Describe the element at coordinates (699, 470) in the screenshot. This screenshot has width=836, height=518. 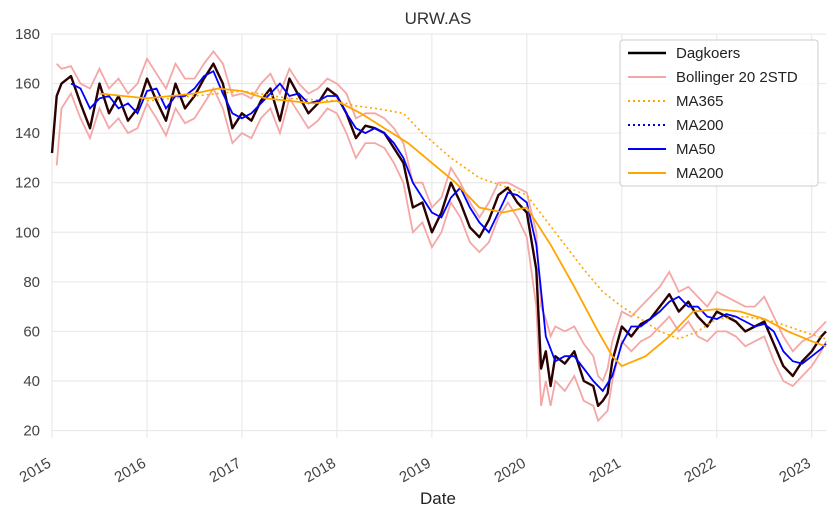
I see `x-tick-label: 2022` at that location.